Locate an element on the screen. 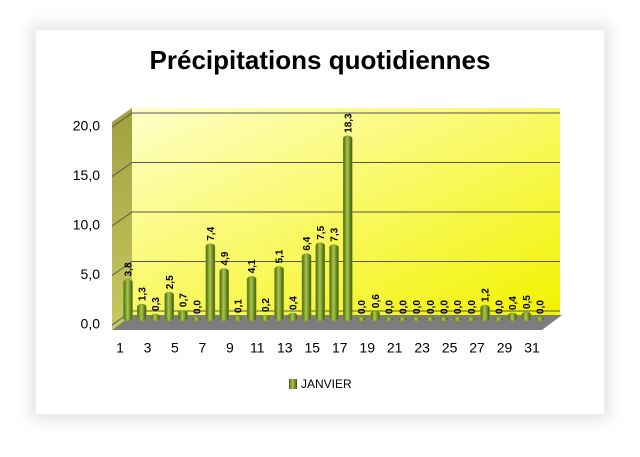  x-tick-label: 31 is located at coordinates (532, 348).